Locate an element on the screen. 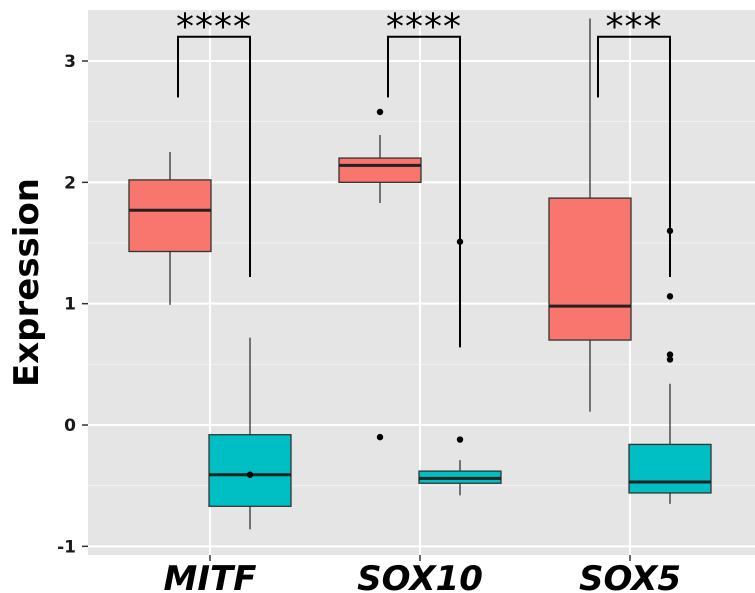  y-tick-label: 1 is located at coordinates (70, 305).